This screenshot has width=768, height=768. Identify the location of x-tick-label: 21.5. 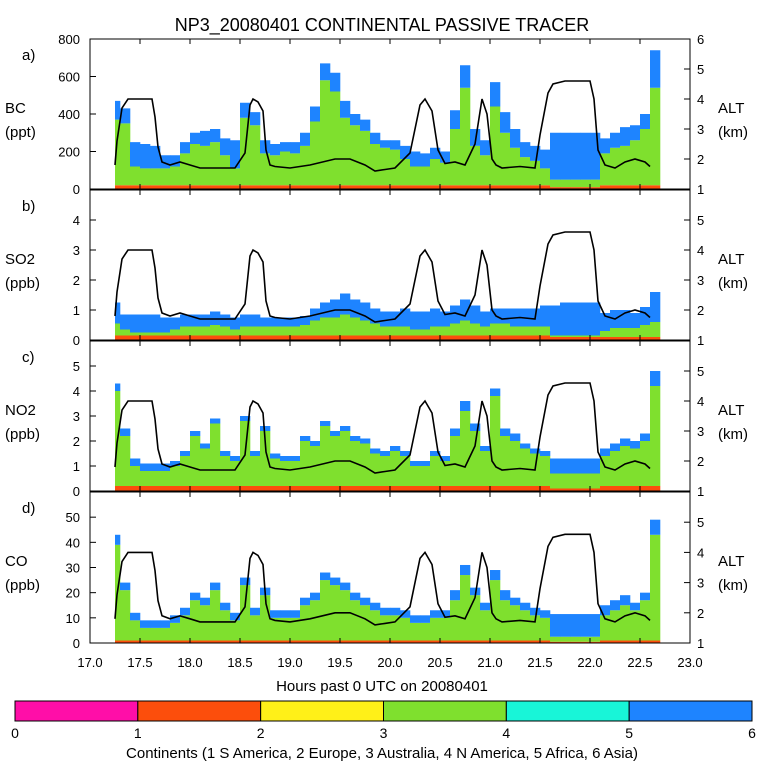
(539, 662).